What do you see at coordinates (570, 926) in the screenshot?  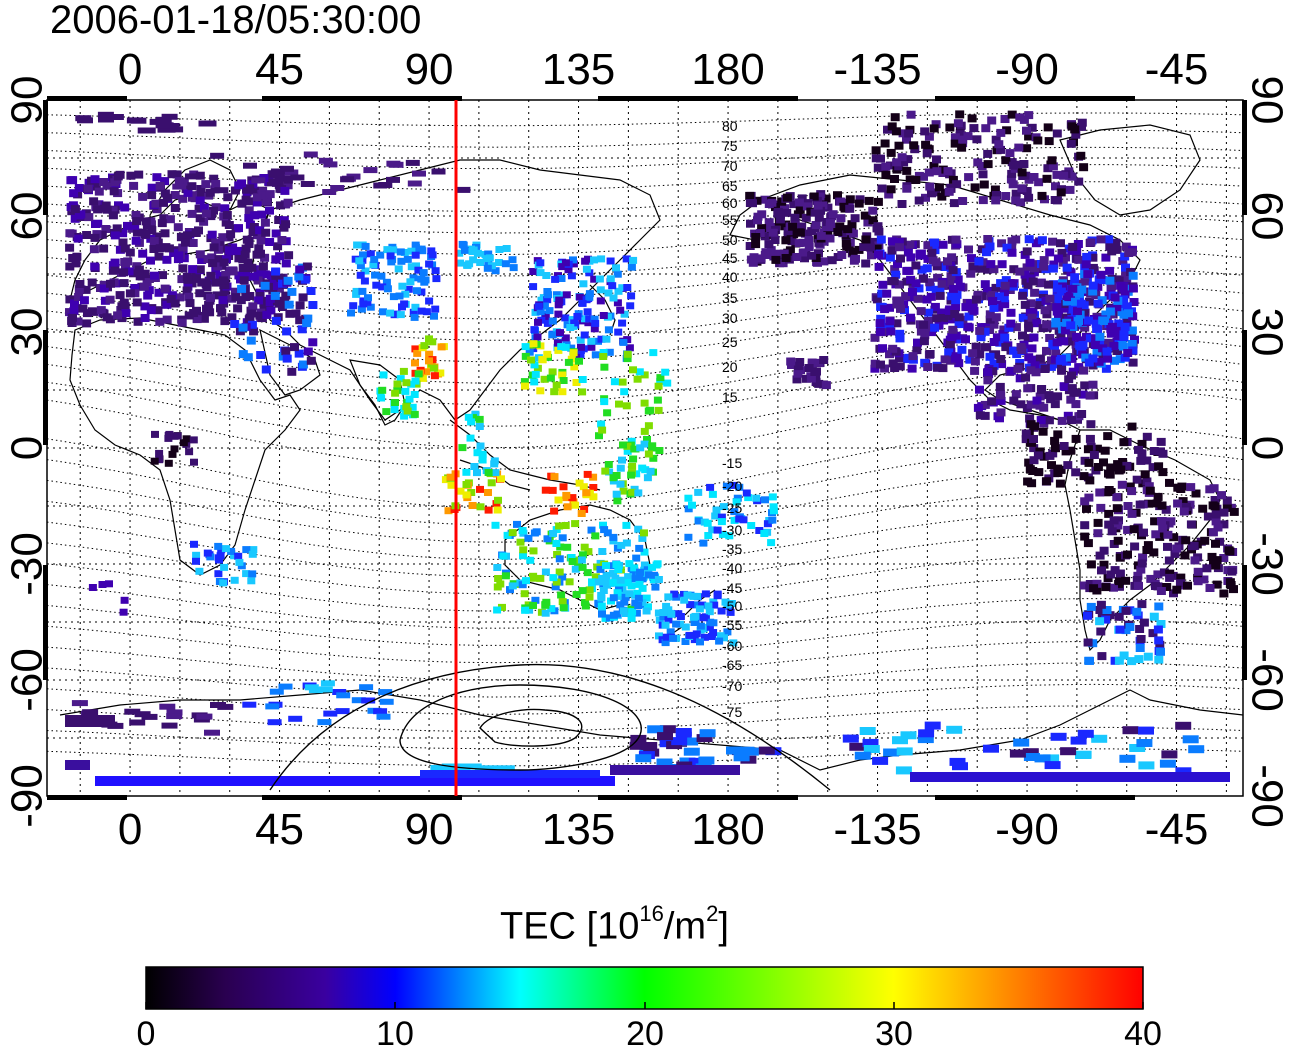 I see `colorbar-title-prefix: TEC [10` at bounding box center [570, 926].